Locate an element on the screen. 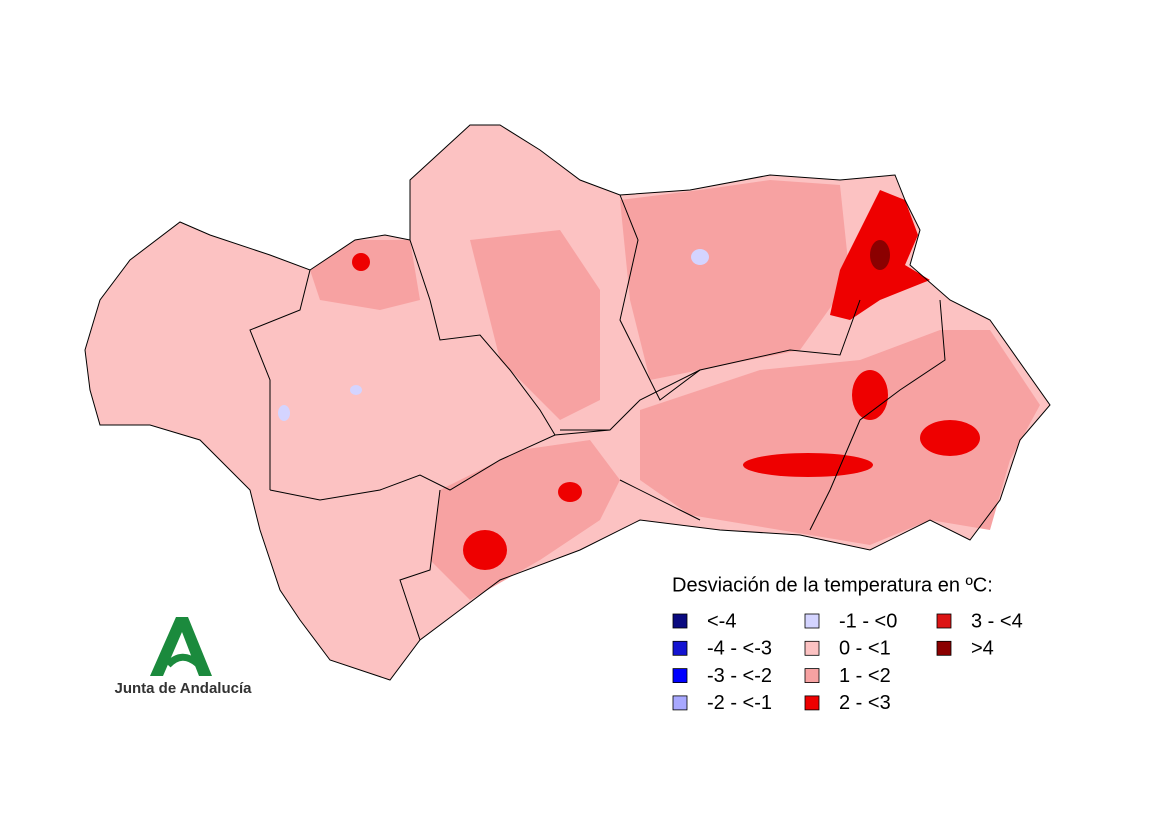 The image size is (1169, 826). logo: Junta de Andalucía is located at coordinates (184, 657).